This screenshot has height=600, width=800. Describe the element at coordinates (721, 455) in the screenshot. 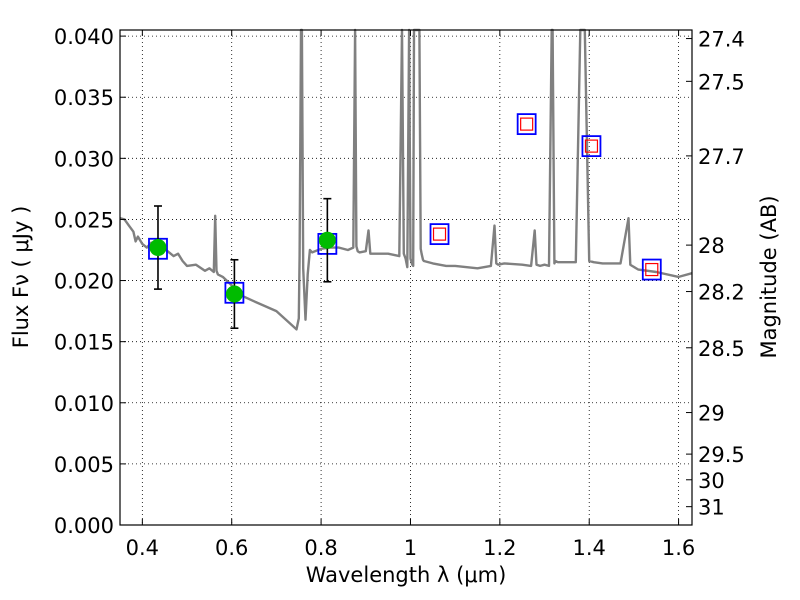

I see `y2-tick-label: 29.5` at that location.